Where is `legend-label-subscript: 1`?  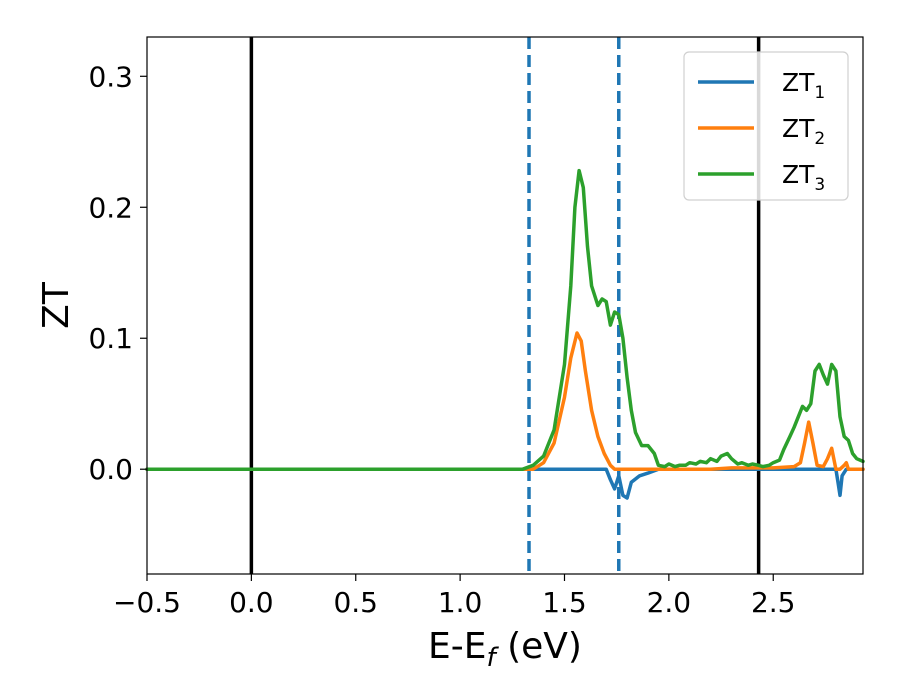
legend-label-subscript: 1 is located at coordinates (819, 93).